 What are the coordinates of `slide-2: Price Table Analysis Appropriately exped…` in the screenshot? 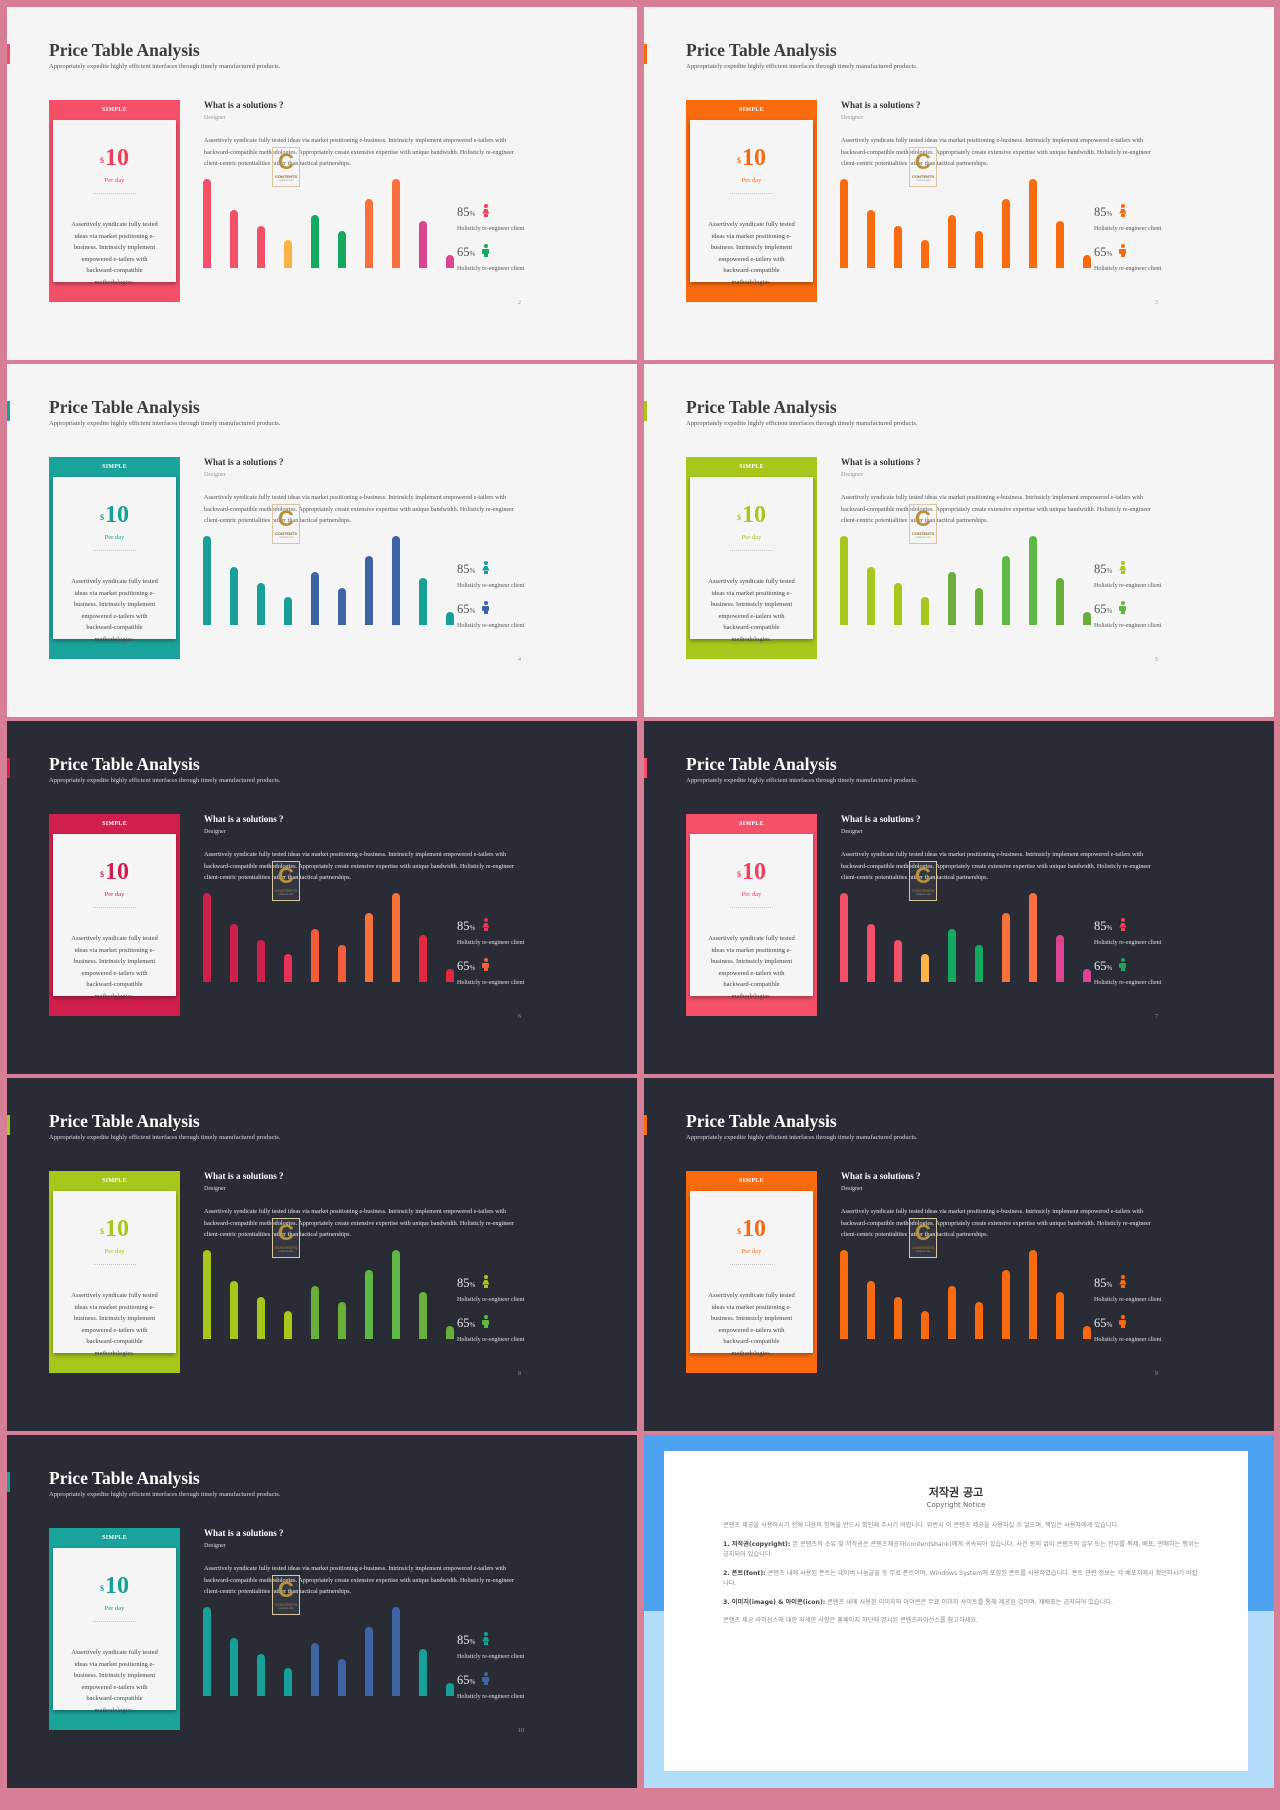 It's located at (322, 183).